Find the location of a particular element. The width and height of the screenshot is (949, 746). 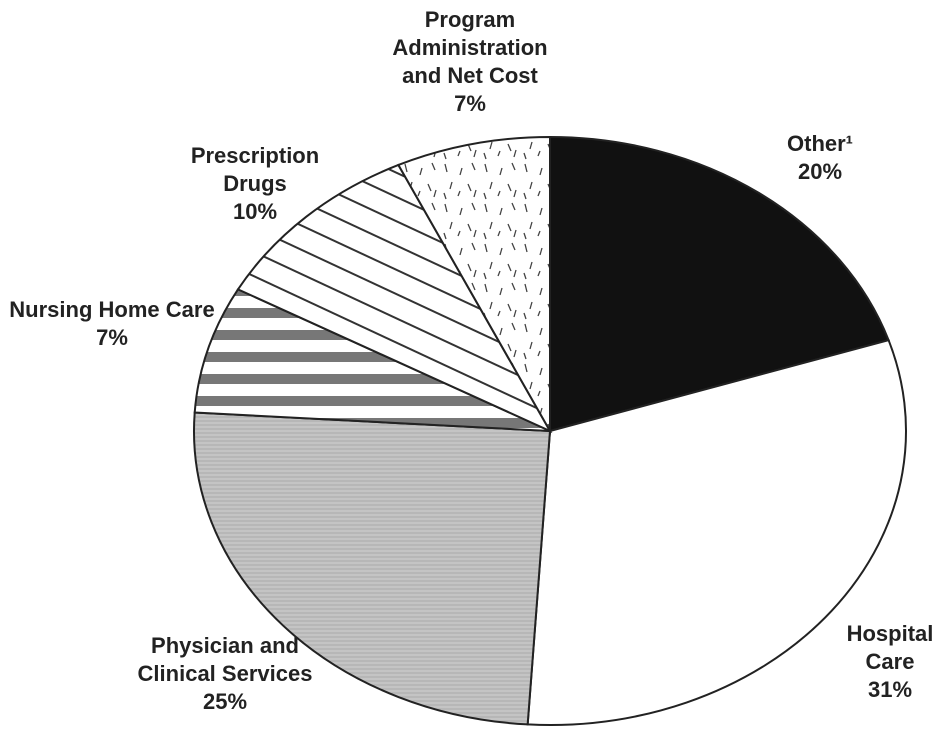

category-label: Program Administration and Net Cost is located at coordinates (470, 47).